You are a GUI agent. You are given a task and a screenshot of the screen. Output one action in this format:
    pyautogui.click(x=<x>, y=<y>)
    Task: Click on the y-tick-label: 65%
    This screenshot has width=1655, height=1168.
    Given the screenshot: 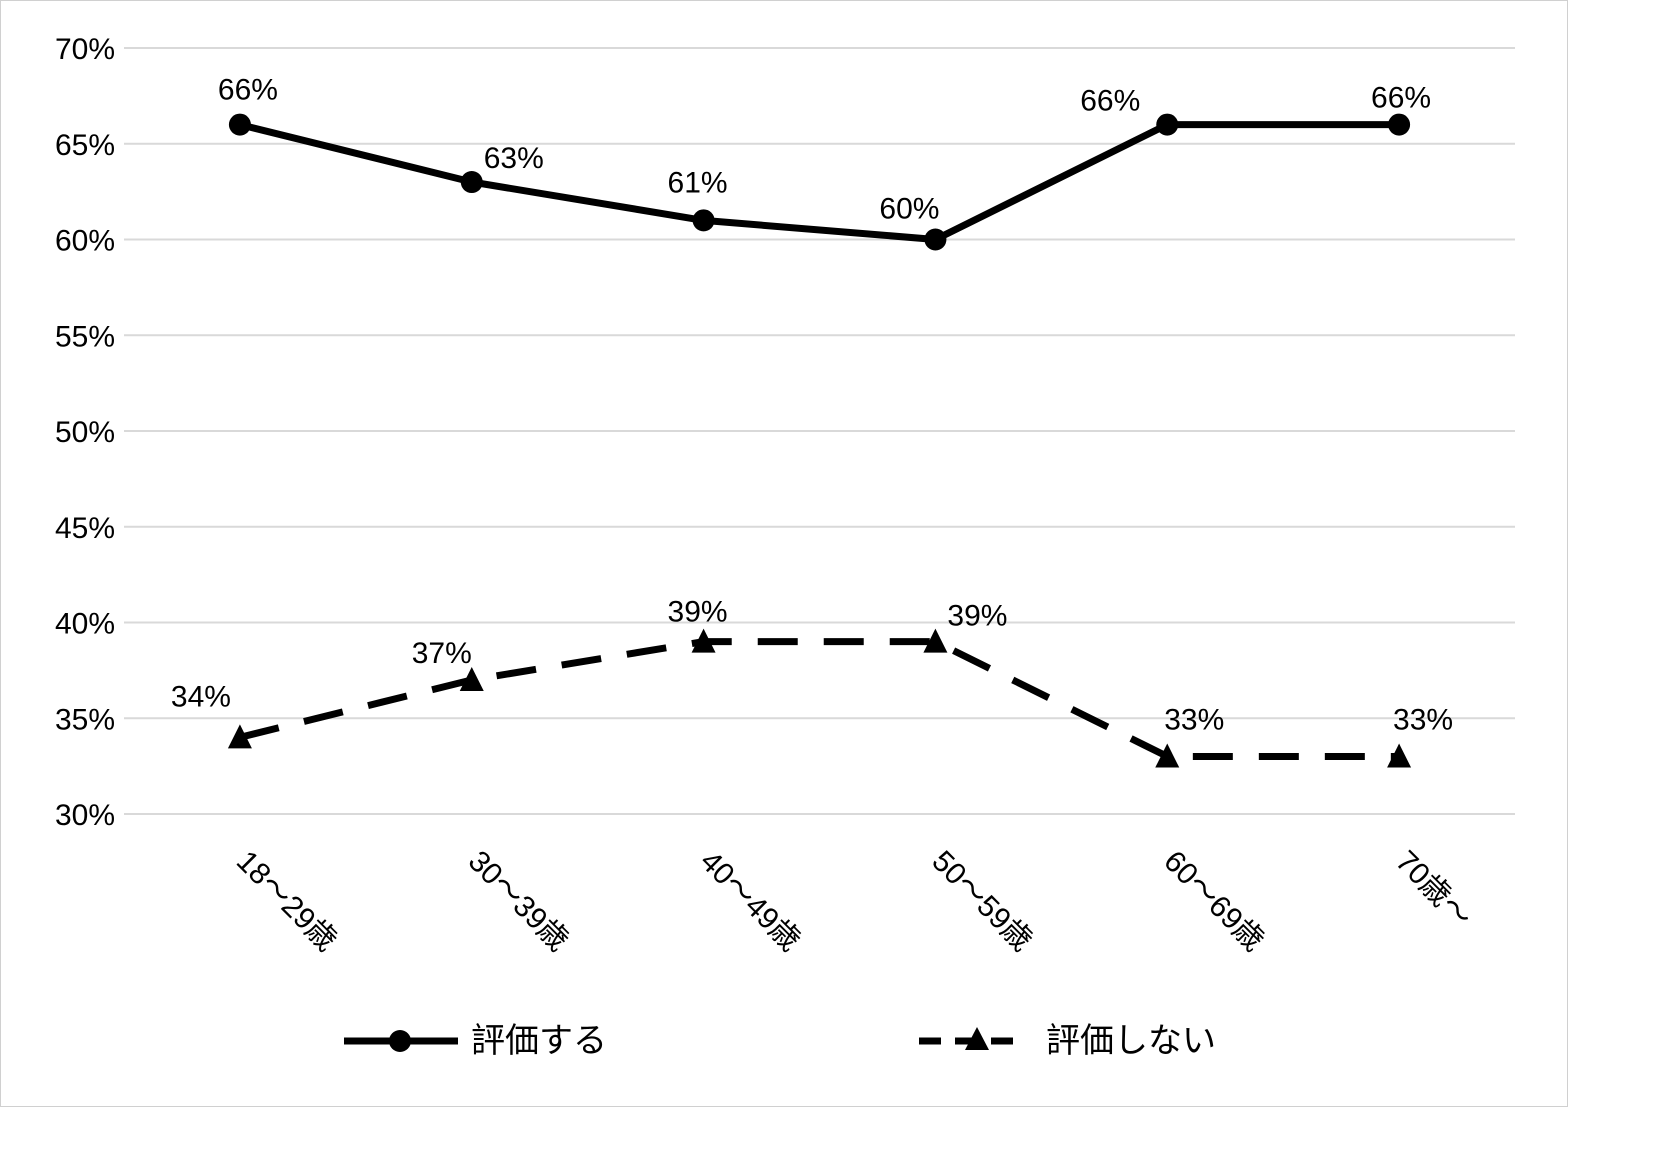 What is the action you would take?
    pyautogui.click(x=85, y=145)
    